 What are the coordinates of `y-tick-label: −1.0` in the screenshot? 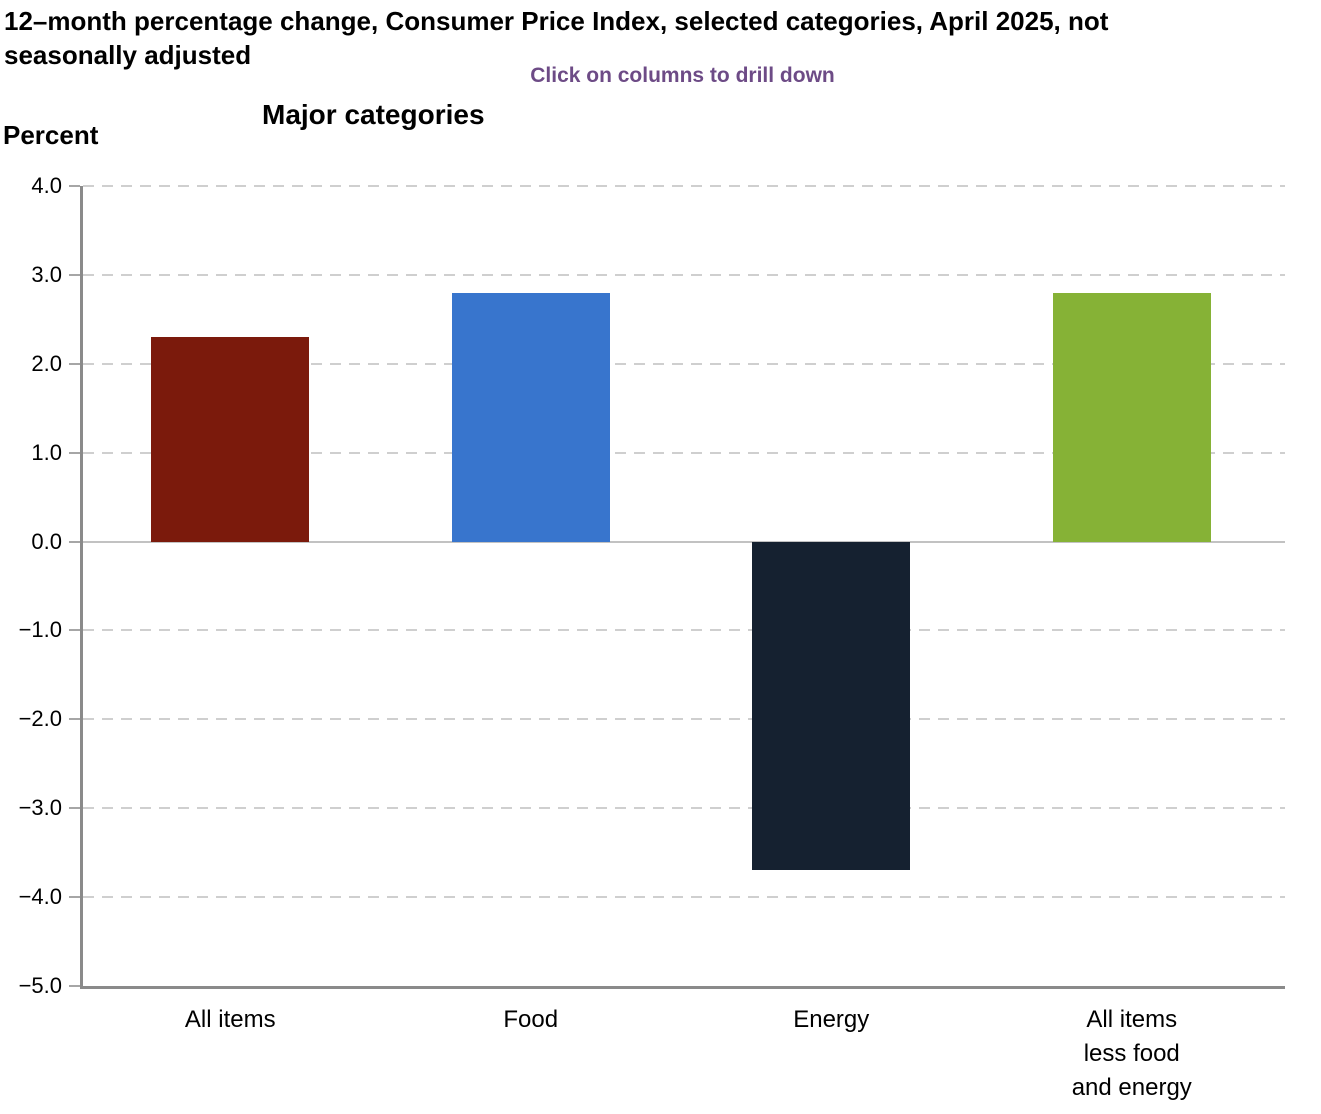 It's located at (40, 630).